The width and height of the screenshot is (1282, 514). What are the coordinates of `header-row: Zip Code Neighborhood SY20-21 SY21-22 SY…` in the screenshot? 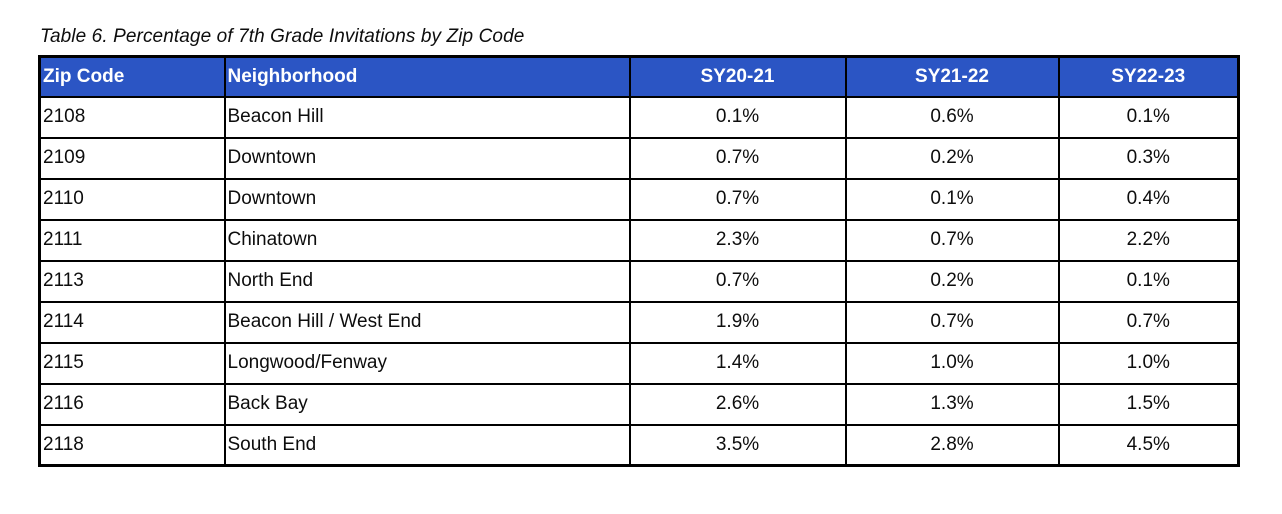 It's located at (639, 76).